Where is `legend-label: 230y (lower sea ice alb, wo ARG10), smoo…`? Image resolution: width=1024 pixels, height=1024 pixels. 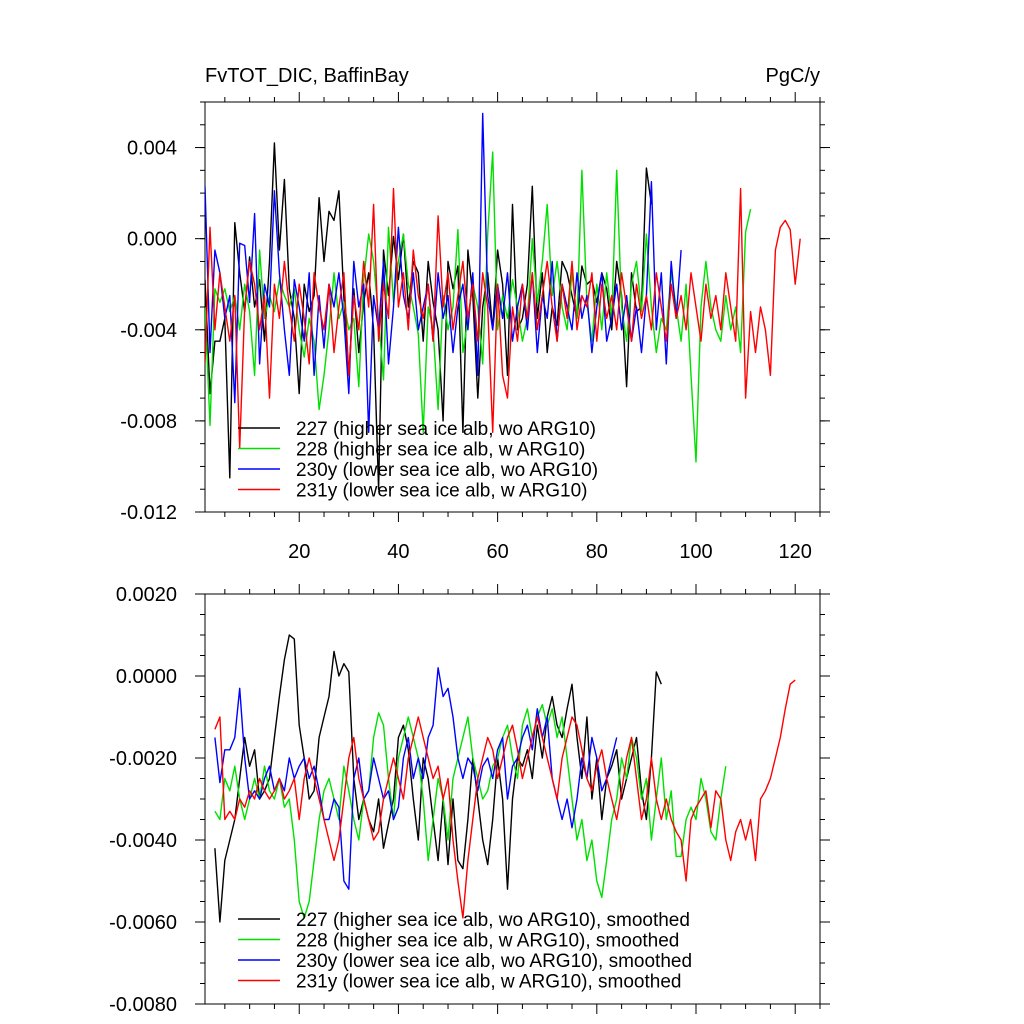 legend-label: 230y (lower sea ice alb, wo ARG10), smoo… is located at coordinates (494, 961).